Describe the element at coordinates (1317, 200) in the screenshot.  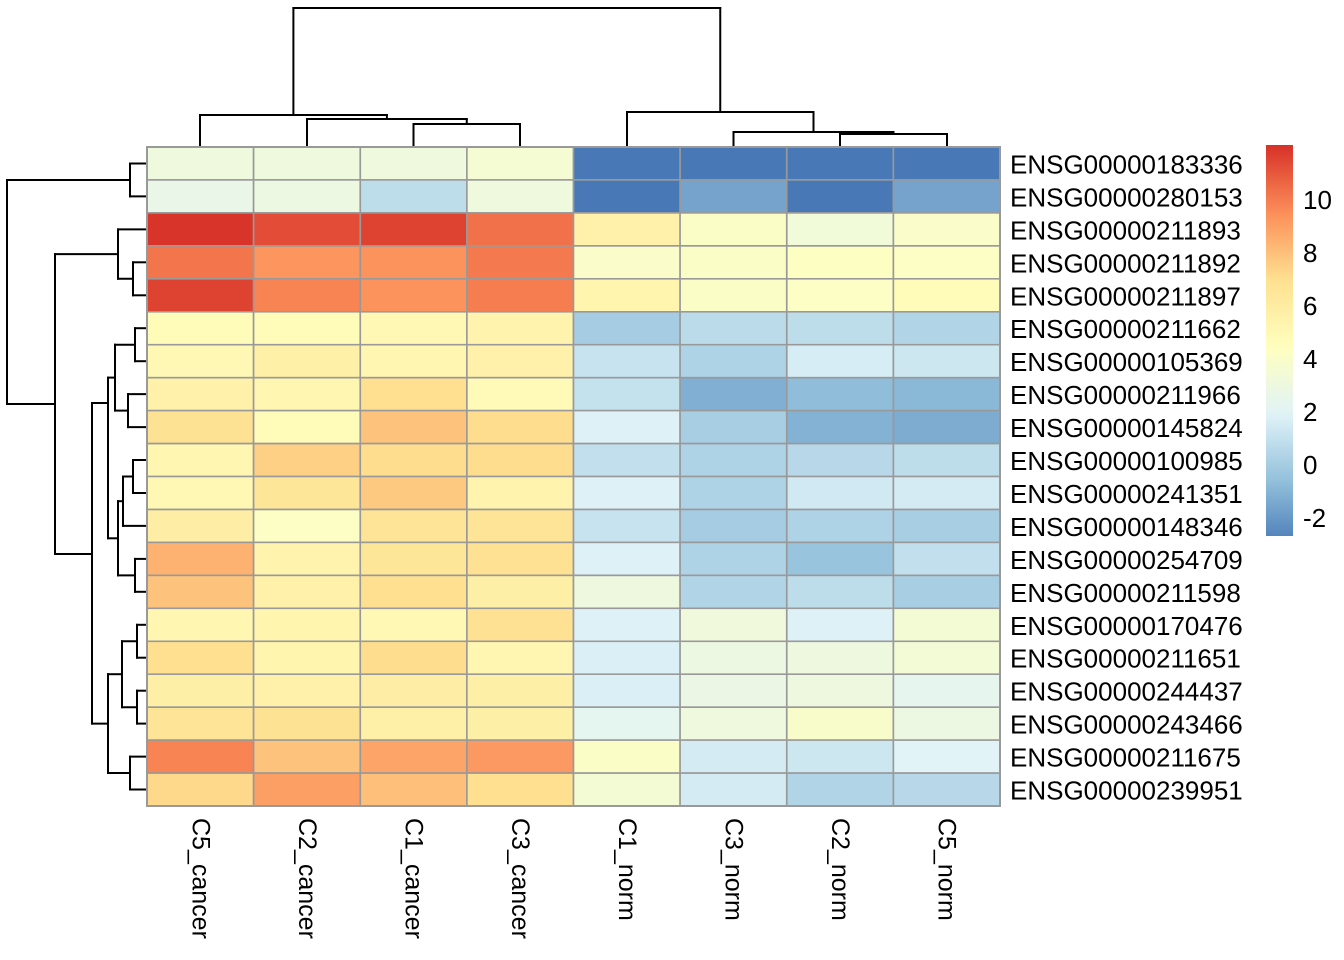
I see `legend-tick-label: 10` at that location.